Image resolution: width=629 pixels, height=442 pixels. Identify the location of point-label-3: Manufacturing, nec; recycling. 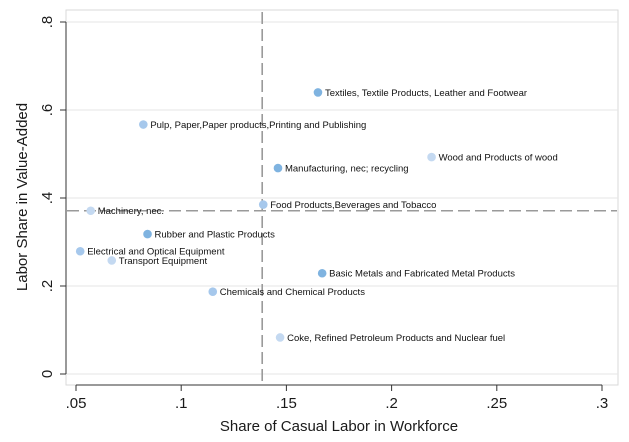
(347, 168).